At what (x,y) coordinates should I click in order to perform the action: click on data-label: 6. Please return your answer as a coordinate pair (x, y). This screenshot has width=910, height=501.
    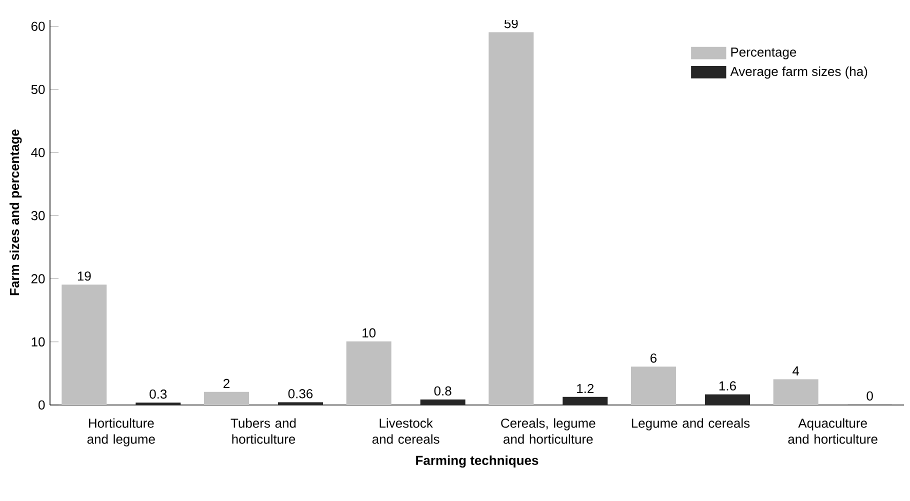
    Looking at the image, I should click on (653, 358).